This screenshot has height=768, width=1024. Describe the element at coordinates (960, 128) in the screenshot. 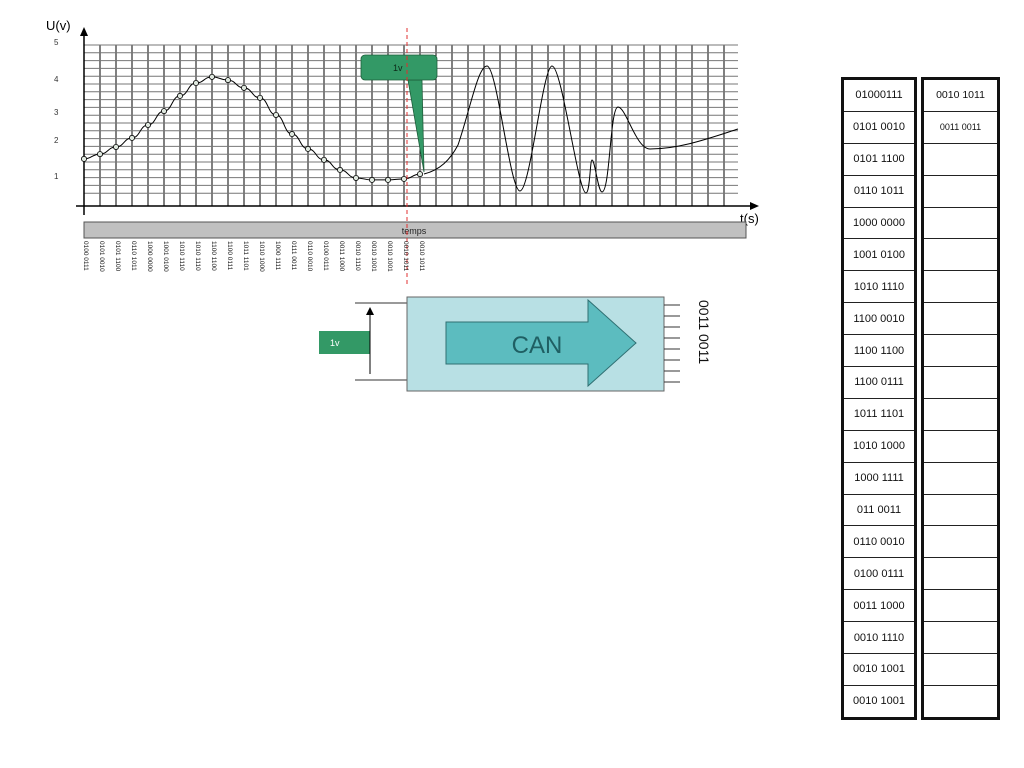

I see `table-cell: 0011 0011` at that location.